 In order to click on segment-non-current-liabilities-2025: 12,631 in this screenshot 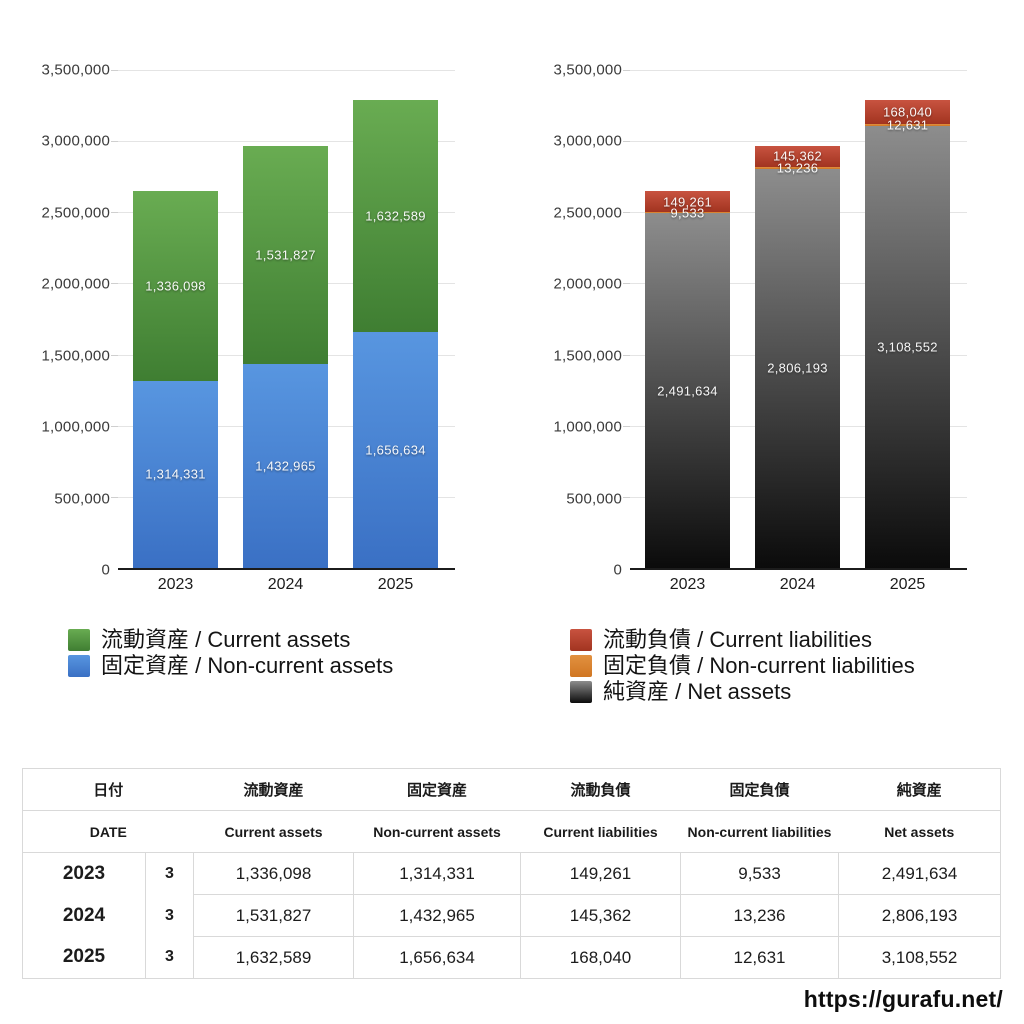, I will do `click(907, 124)`.